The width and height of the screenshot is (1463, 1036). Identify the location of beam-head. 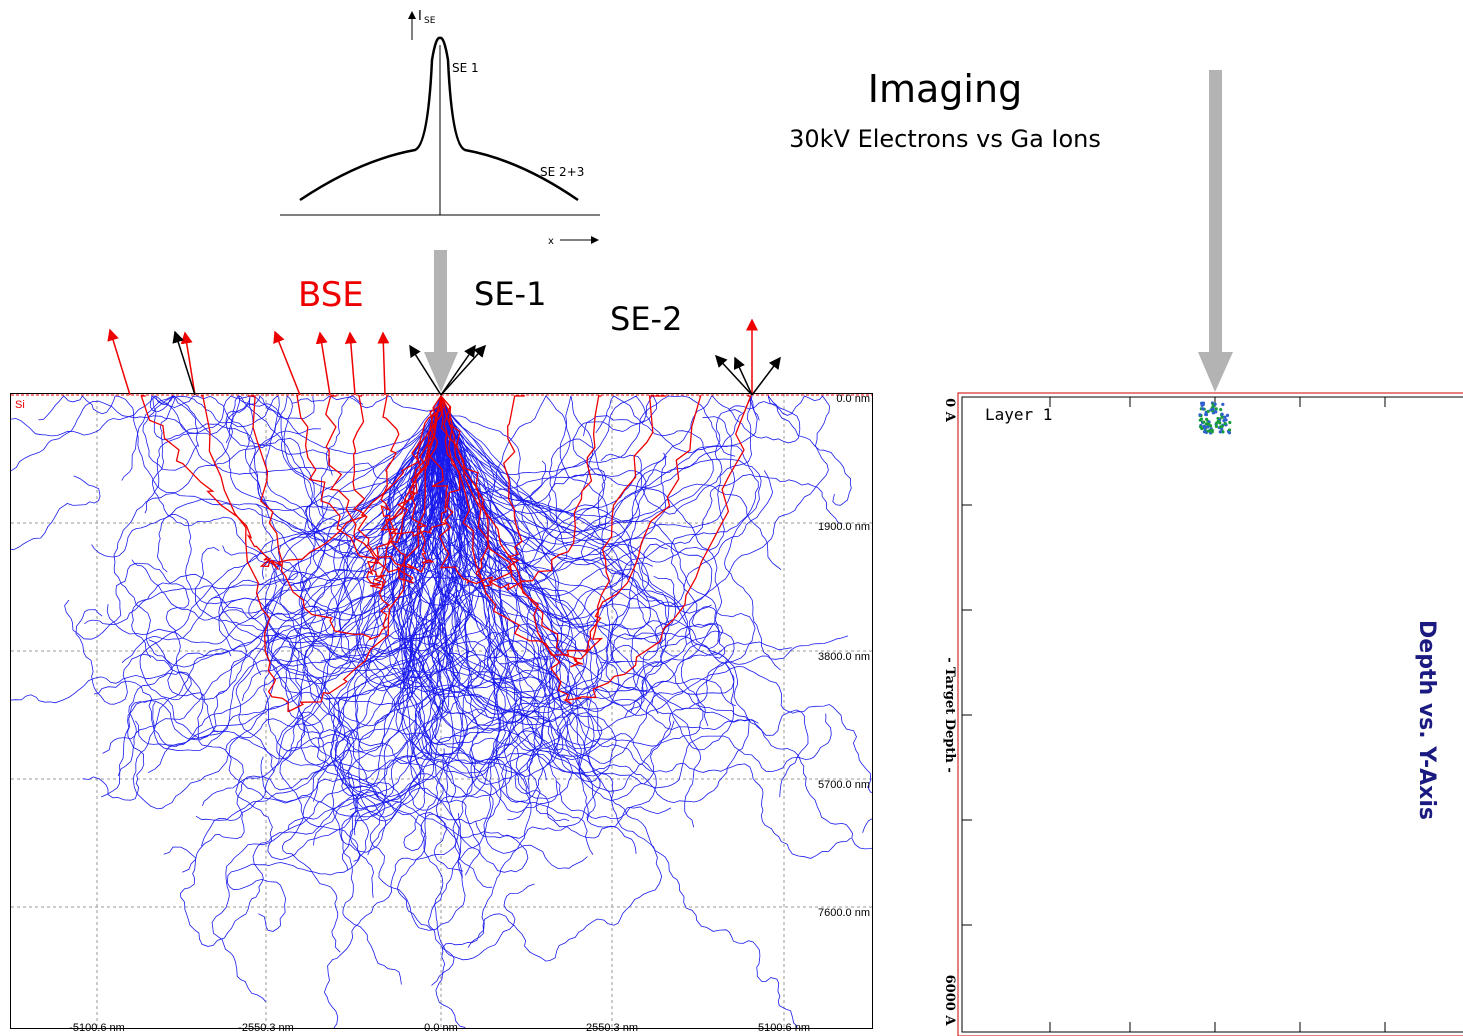
(441, 372).